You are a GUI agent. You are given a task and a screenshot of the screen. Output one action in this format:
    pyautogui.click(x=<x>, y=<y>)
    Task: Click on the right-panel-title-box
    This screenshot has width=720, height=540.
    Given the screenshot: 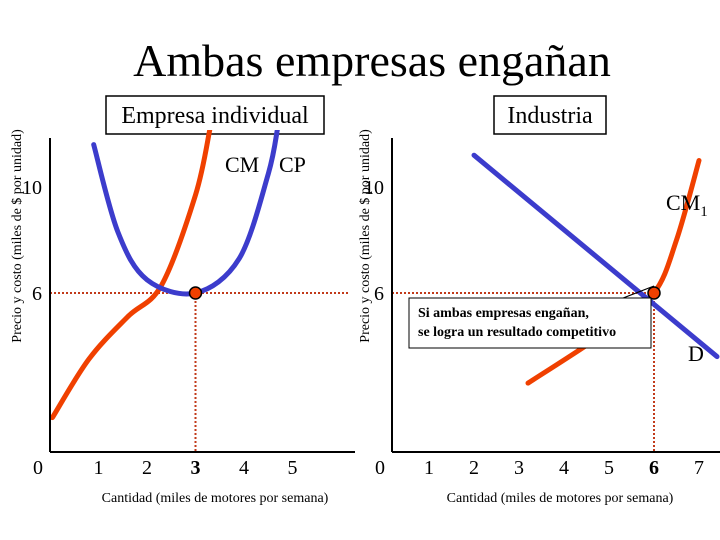 What is the action you would take?
    pyautogui.click(x=550, y=115)
    